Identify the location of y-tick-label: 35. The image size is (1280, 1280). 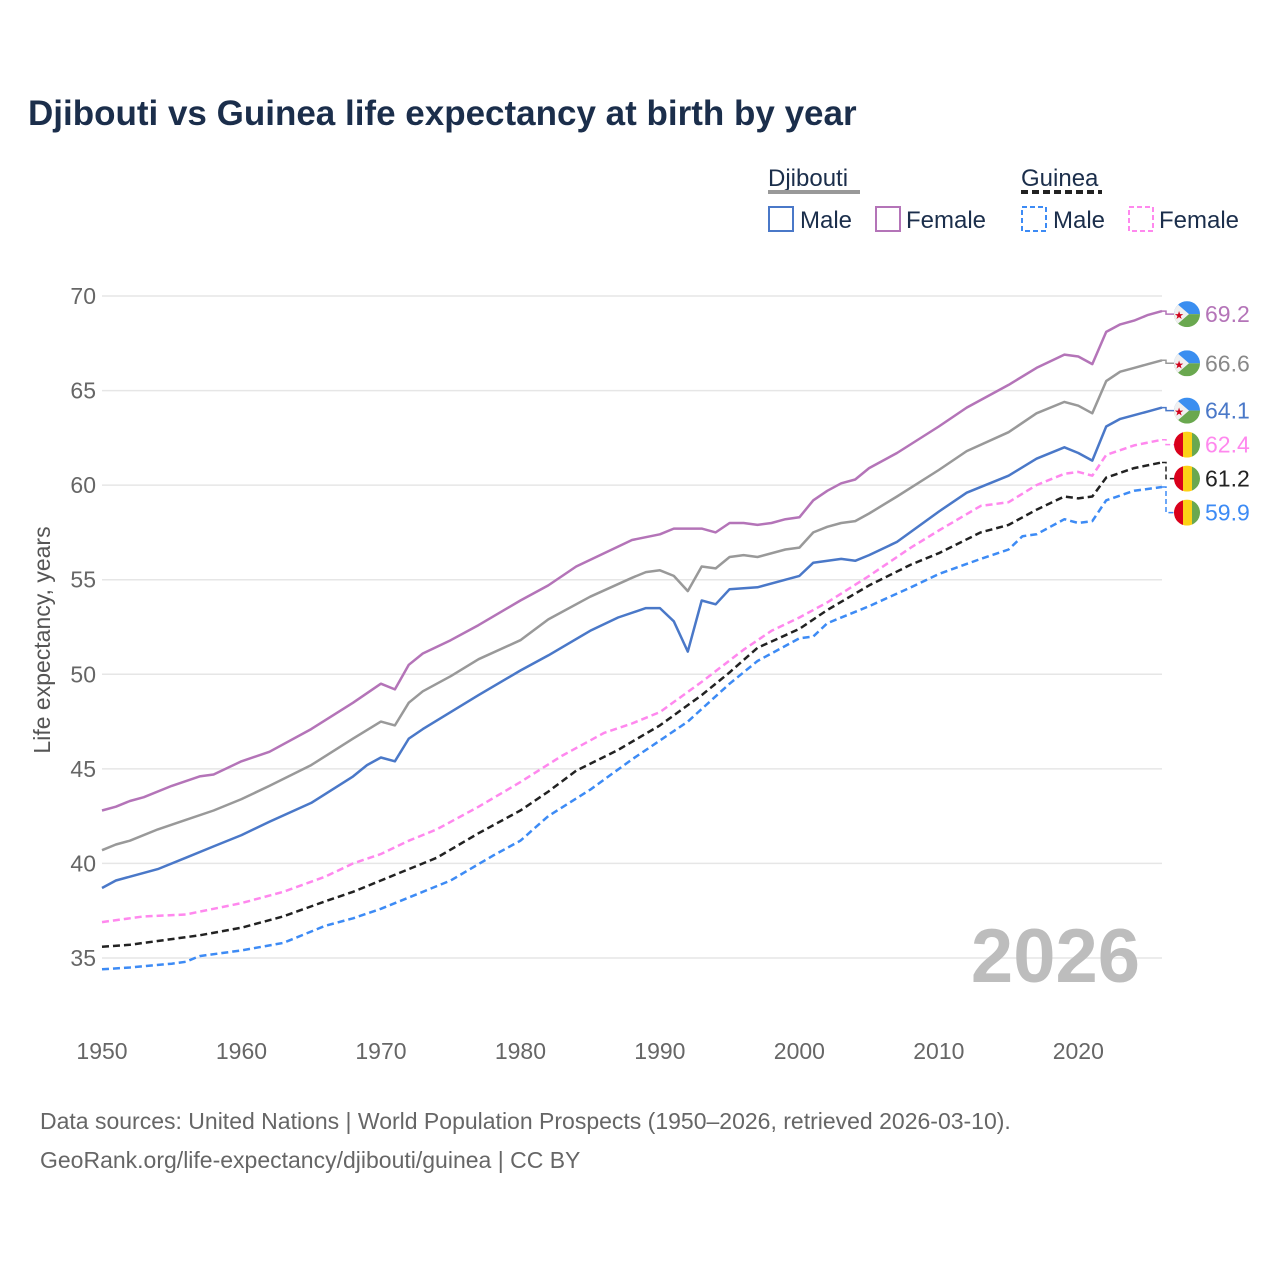
(83, 958).